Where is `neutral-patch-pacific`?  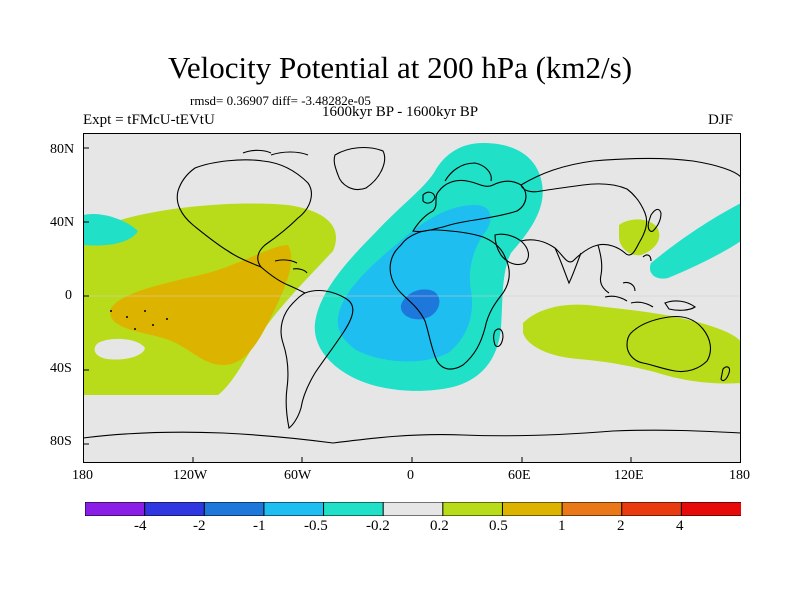 neutral-patch-pacific is located at coordinates (119, 349).